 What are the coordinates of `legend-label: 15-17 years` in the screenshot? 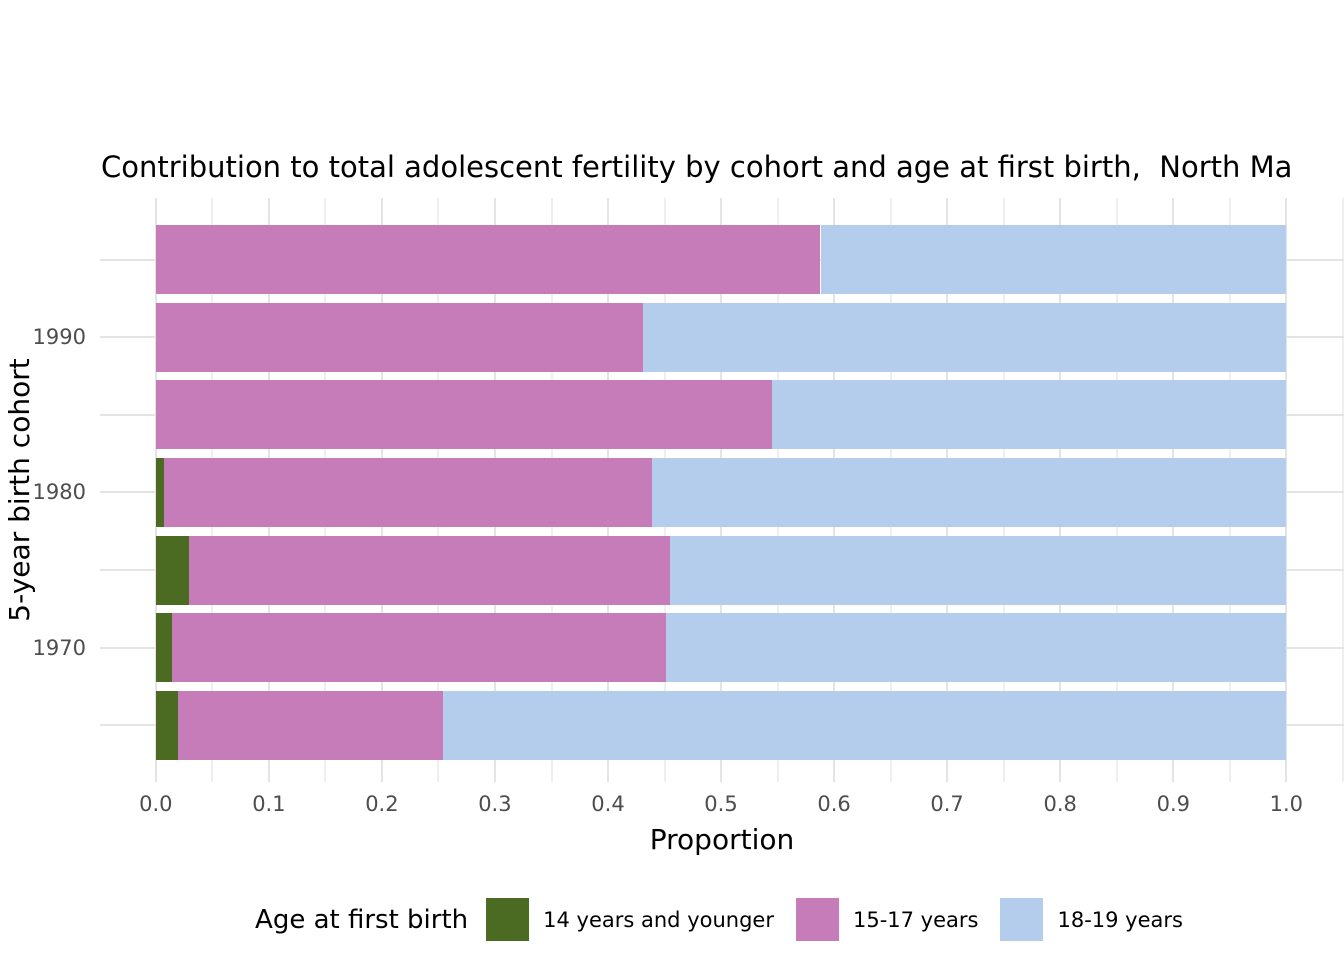 It's located at (915, 919).